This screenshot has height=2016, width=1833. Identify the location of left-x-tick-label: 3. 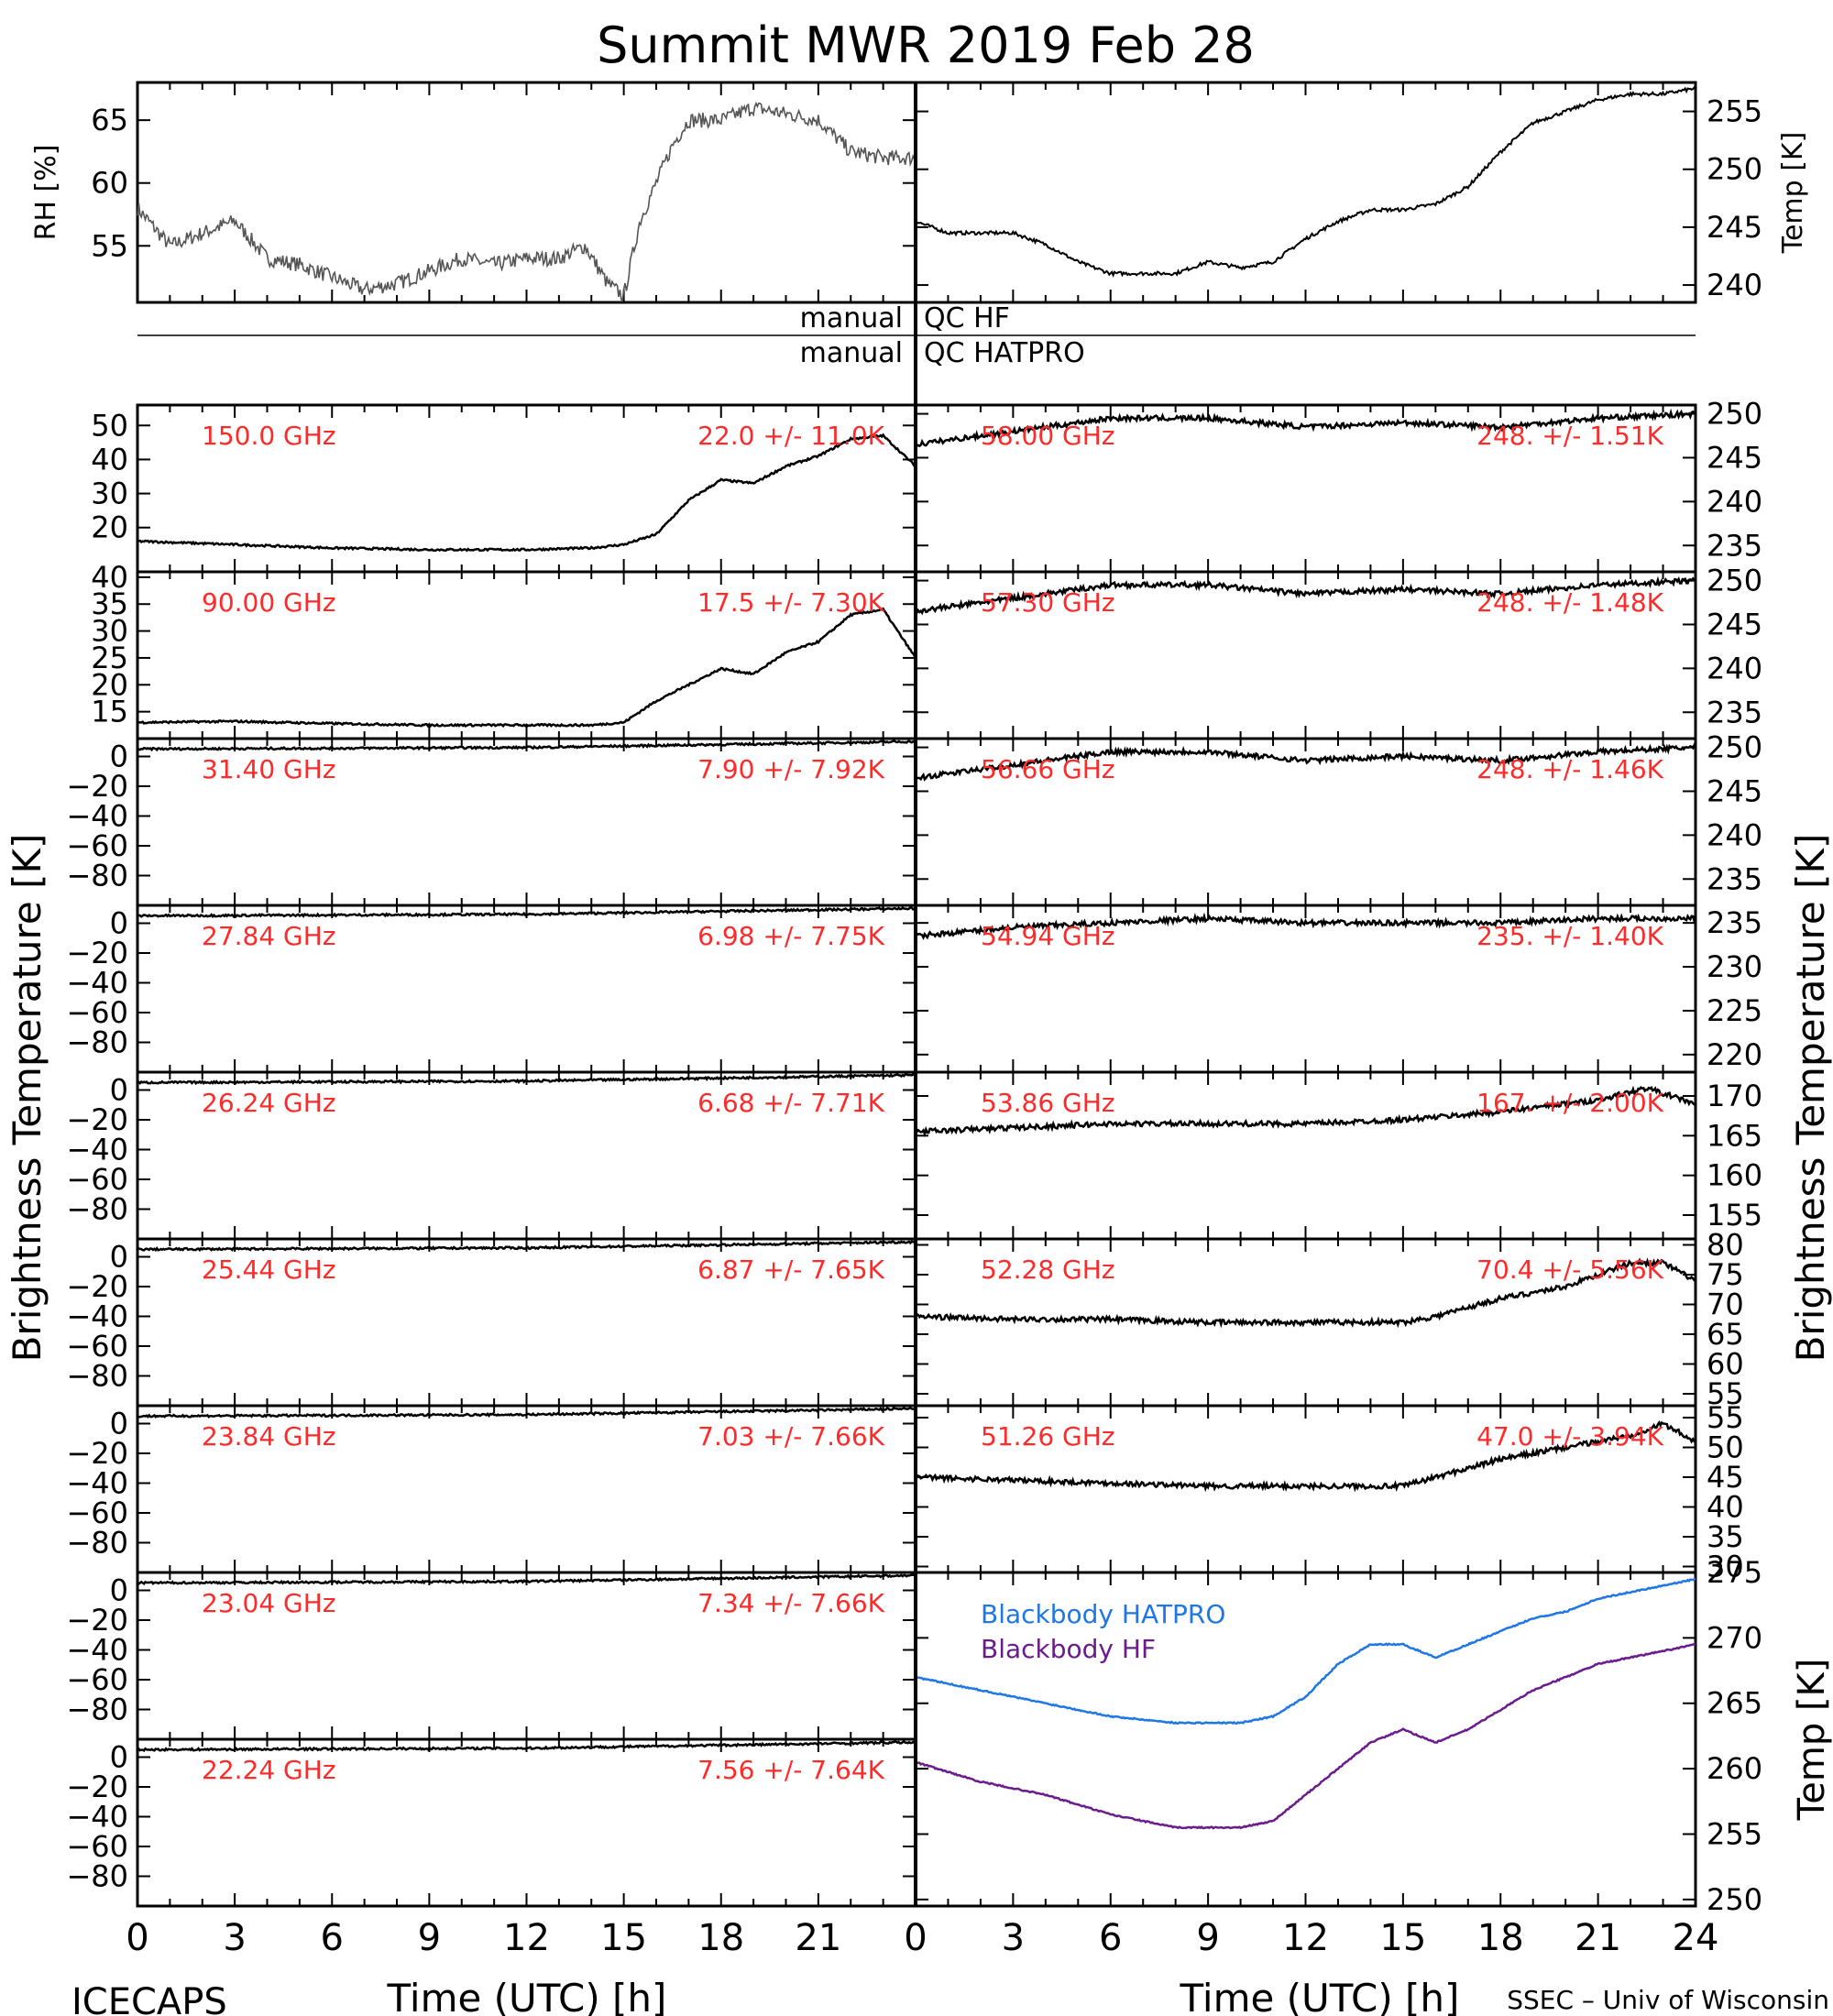
(234, 1938).